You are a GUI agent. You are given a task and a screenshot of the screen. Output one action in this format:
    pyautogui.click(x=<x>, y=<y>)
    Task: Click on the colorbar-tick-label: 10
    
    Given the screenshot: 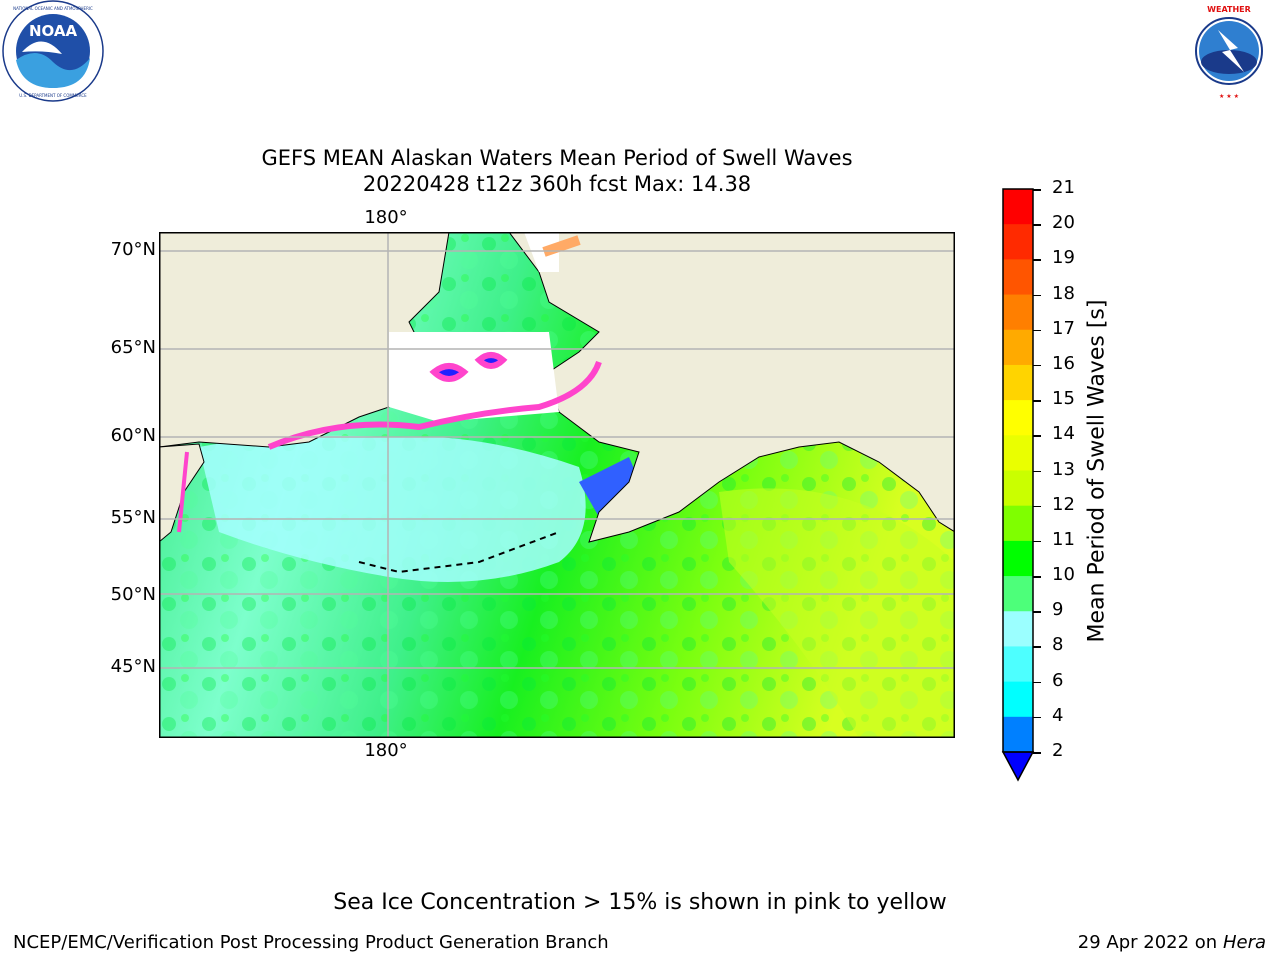 What is the action you would take?
    pyautogui.click(x=1063, y=575)
    